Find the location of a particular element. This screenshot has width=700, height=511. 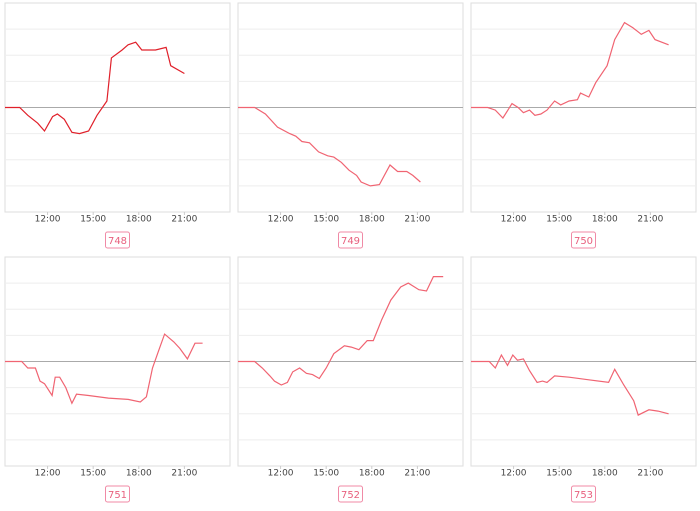

badge-label: 753 is located at coordinates (583, 495).